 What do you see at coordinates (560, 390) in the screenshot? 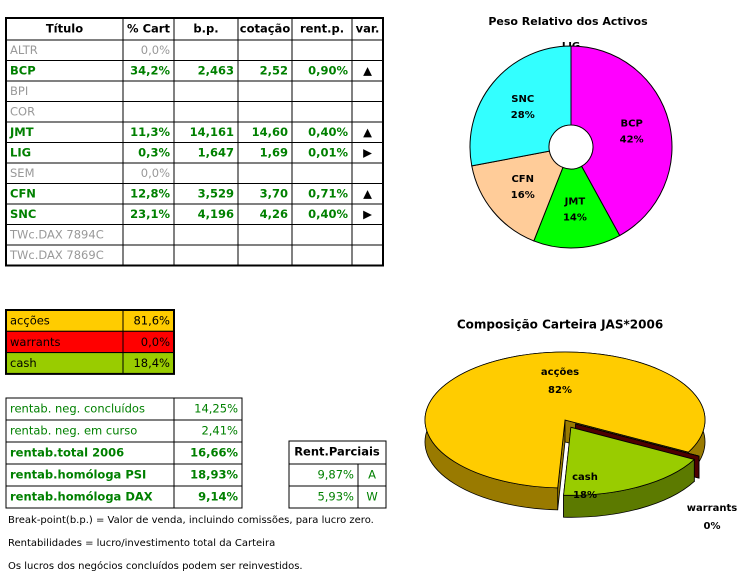
I see `slice-label: 82%` at bounding box center [560, 390].